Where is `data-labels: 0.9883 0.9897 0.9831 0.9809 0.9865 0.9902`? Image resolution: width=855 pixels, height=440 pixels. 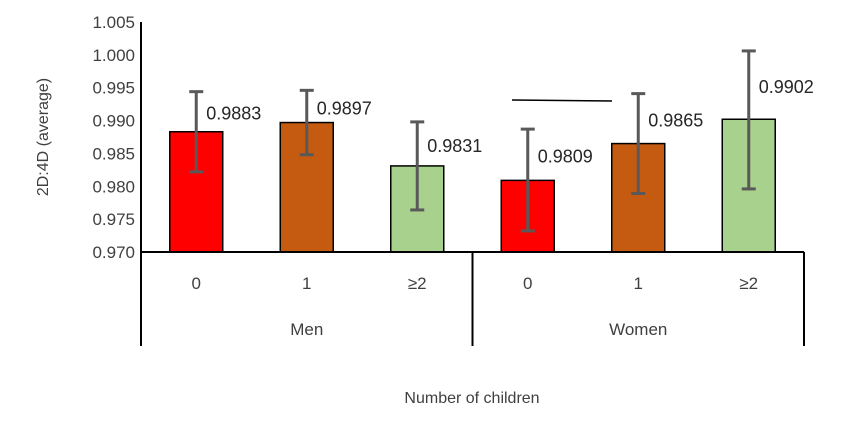 data-labels: 0.9883 0.9897 0.9831 0.9809 0.9865 0.9902 is located at coordinates (510, 122).